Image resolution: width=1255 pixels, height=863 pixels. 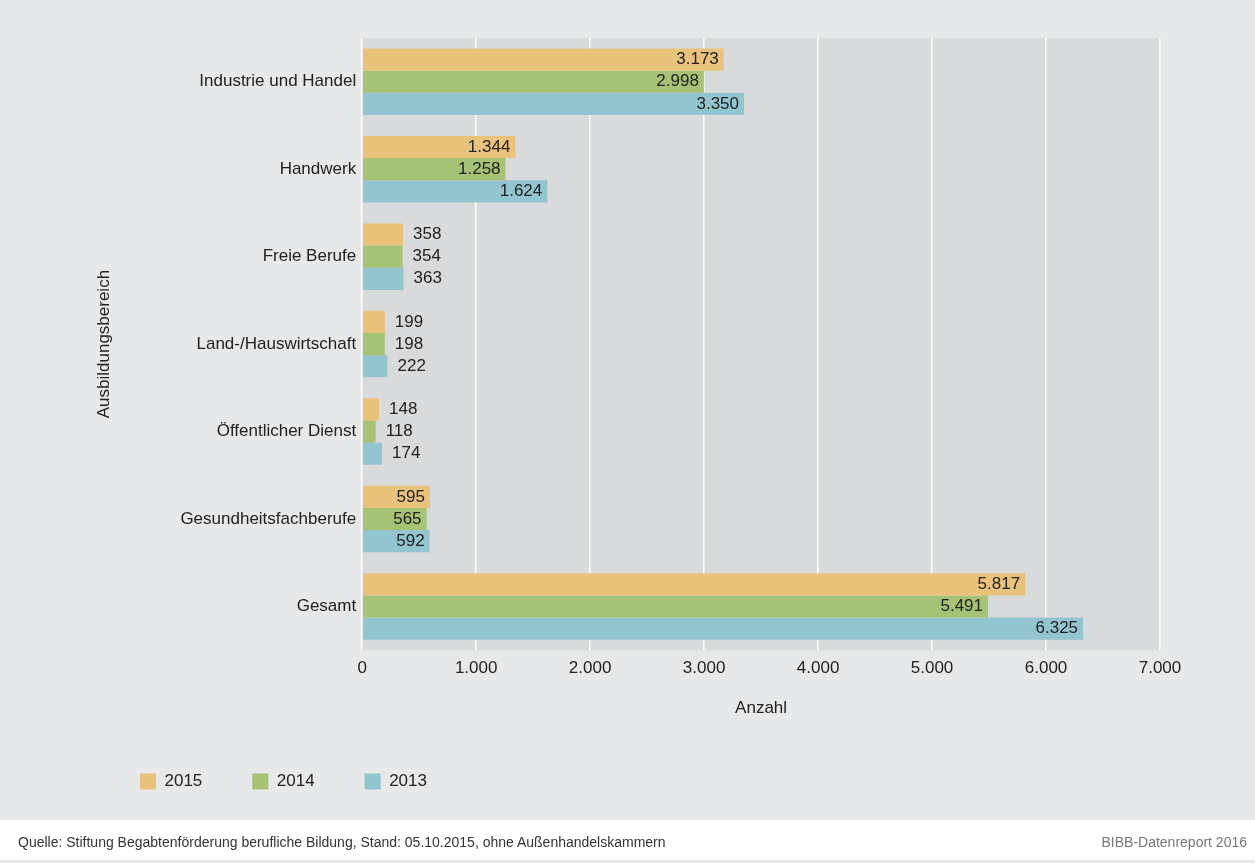 I want to click on data-label: 6.325, so click(x=1057, y=628).